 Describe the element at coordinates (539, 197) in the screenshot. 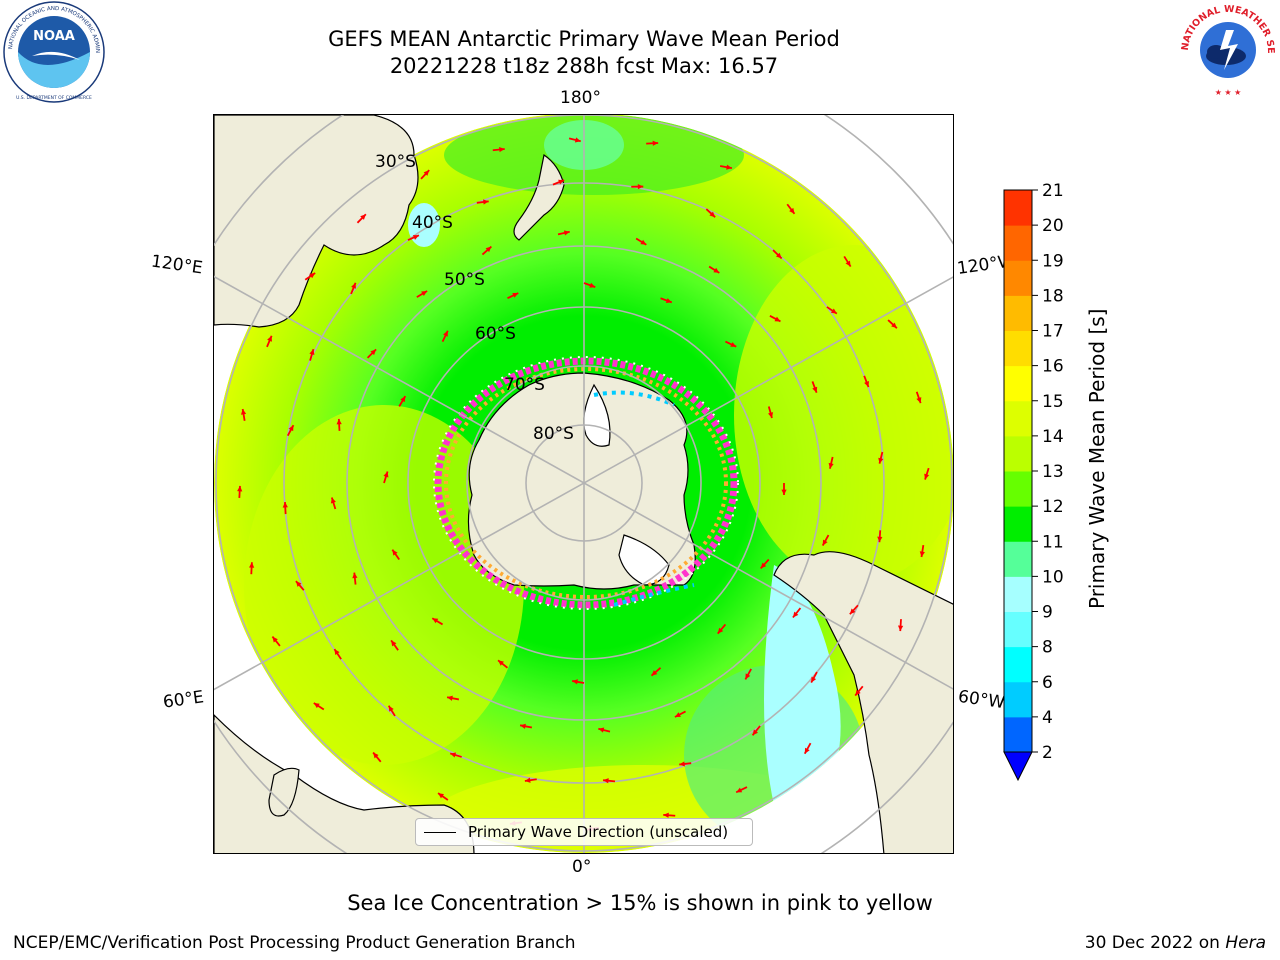

I see `new-zealand` at that location.